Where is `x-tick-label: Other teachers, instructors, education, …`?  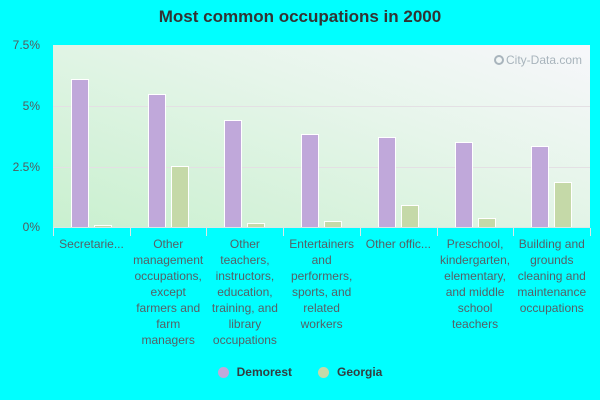 x-tick-label: Other teachers, instructors, education, … is located at coordinates (244, 292).